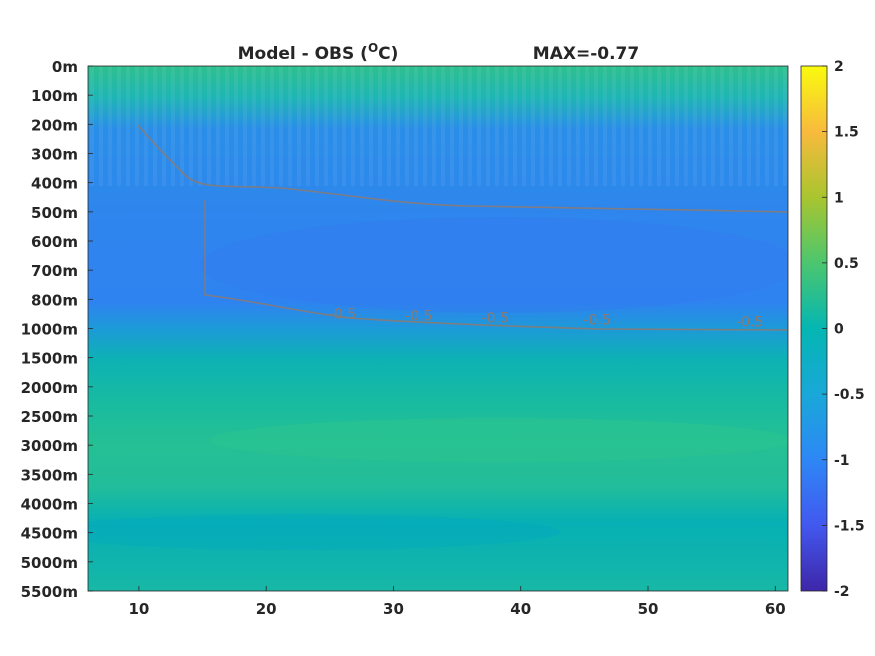 This screenshot has width=875, height=656. What do you see at coordinates (546, 319) in the screenshot?
I see `contour-labels: -0.5 -0.5 -0.5 -0.5 -0.5` at bounding box center [546, 319].